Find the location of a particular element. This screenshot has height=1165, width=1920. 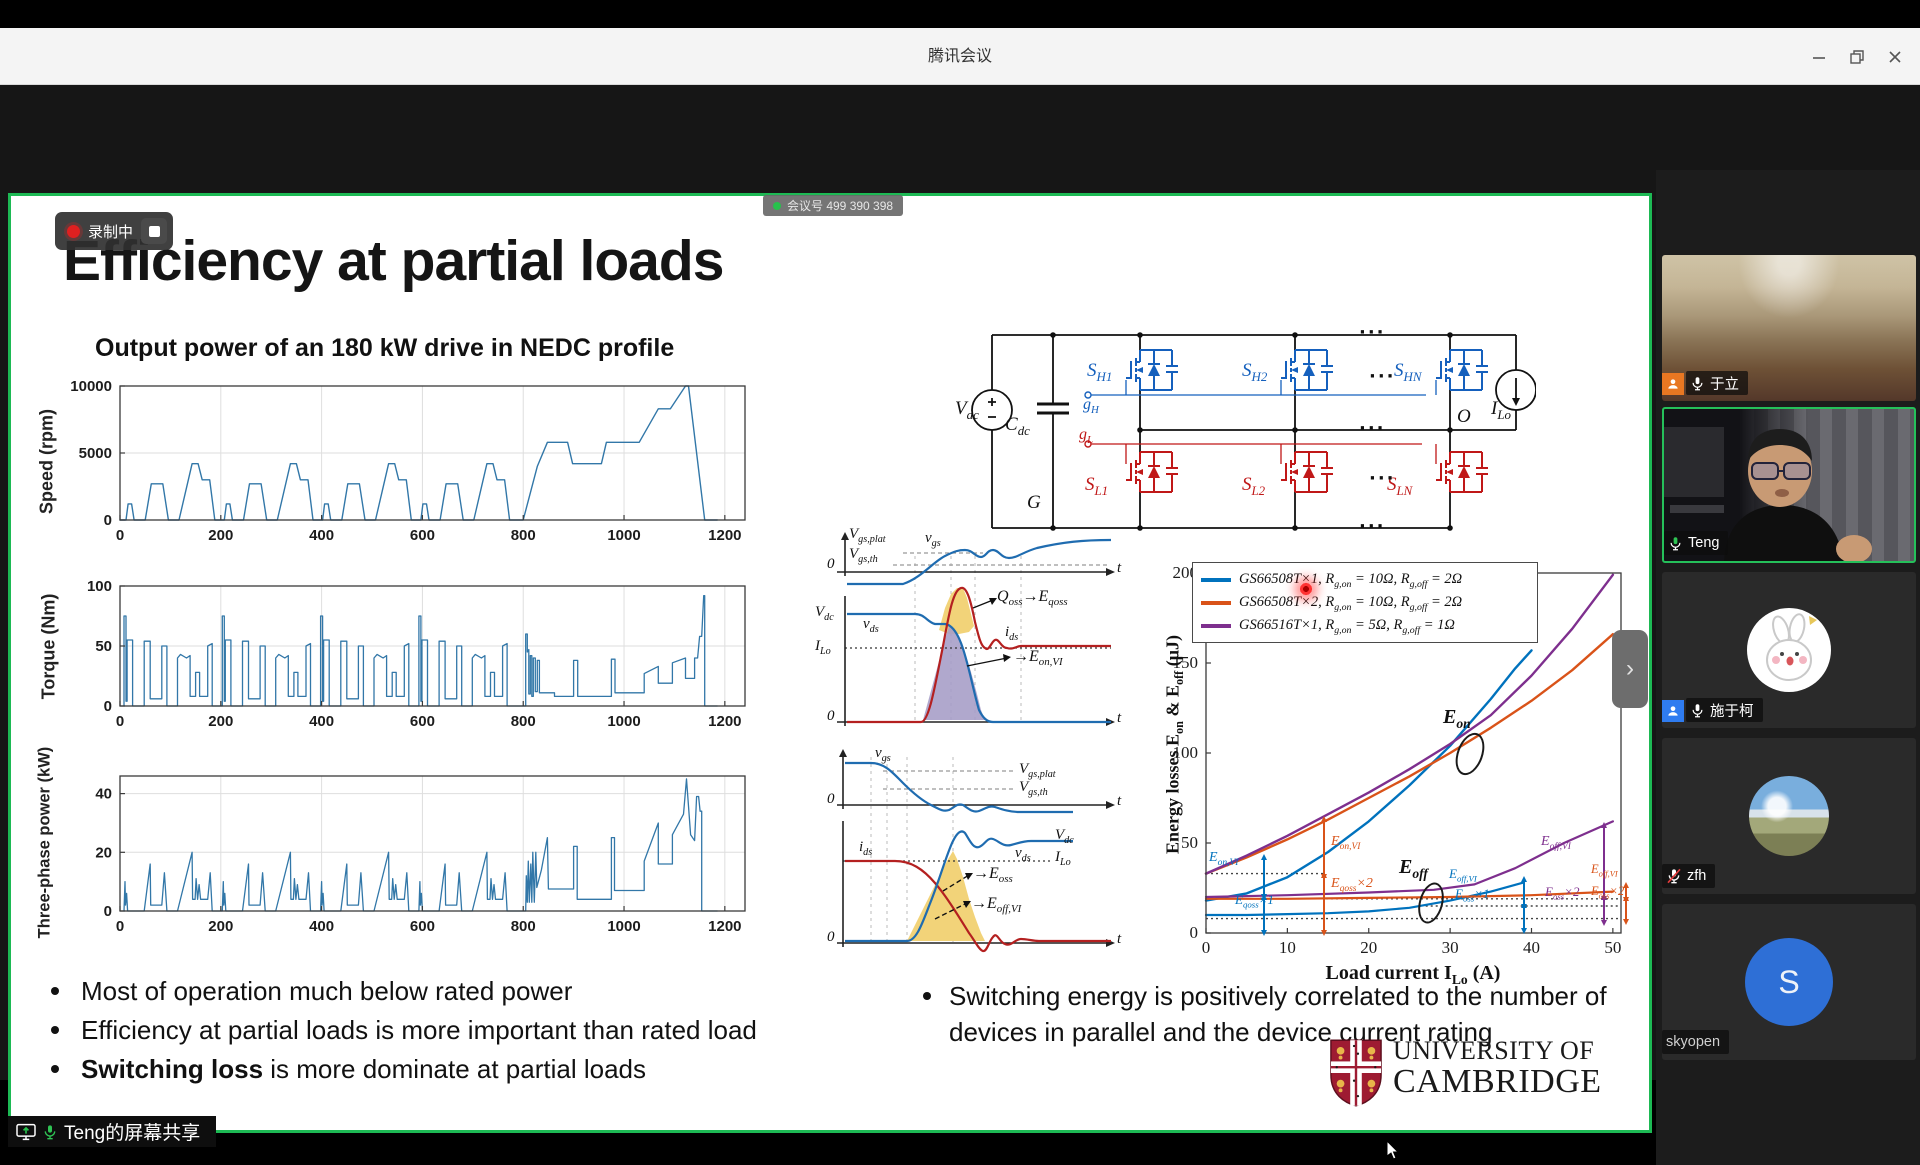

wf-on-vds: vds is located at coordinates (871, 625).